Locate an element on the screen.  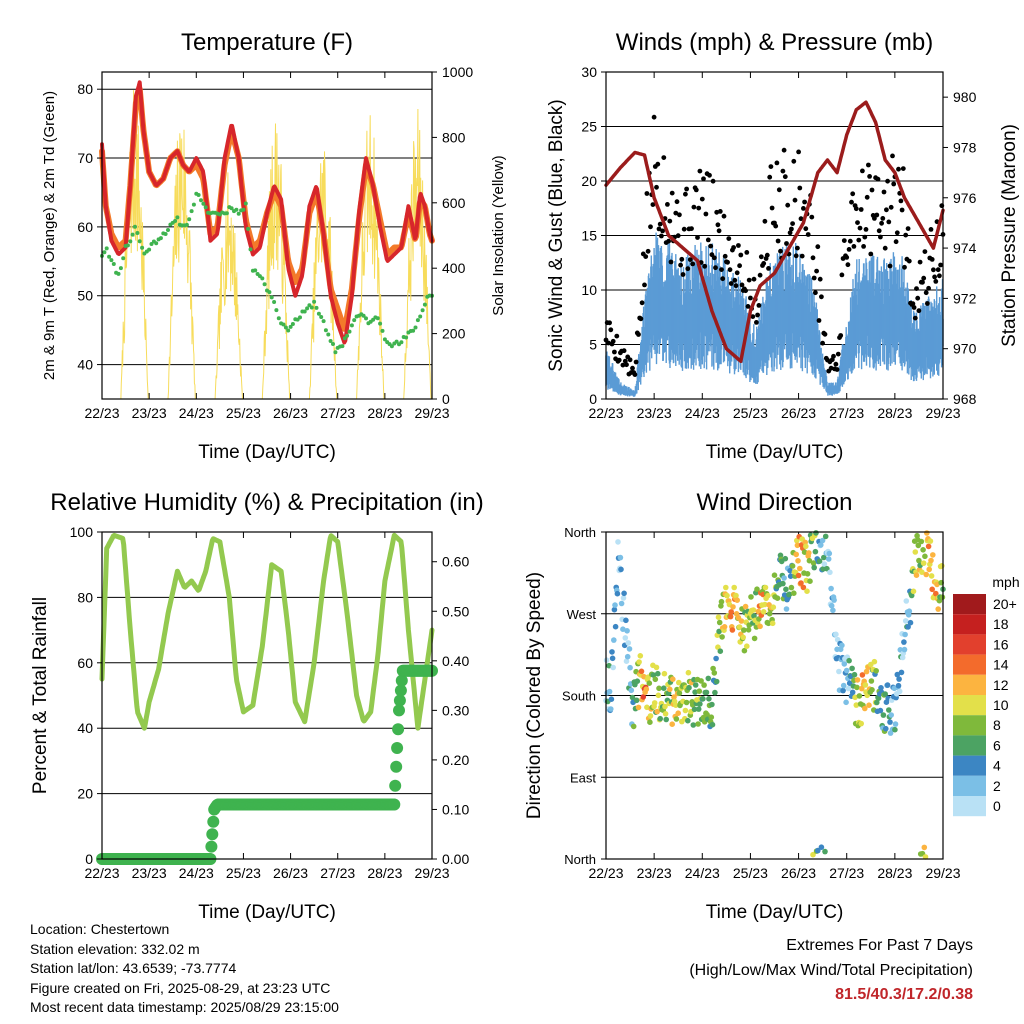
legend-label: 4 is located at coordinates (997, 766).